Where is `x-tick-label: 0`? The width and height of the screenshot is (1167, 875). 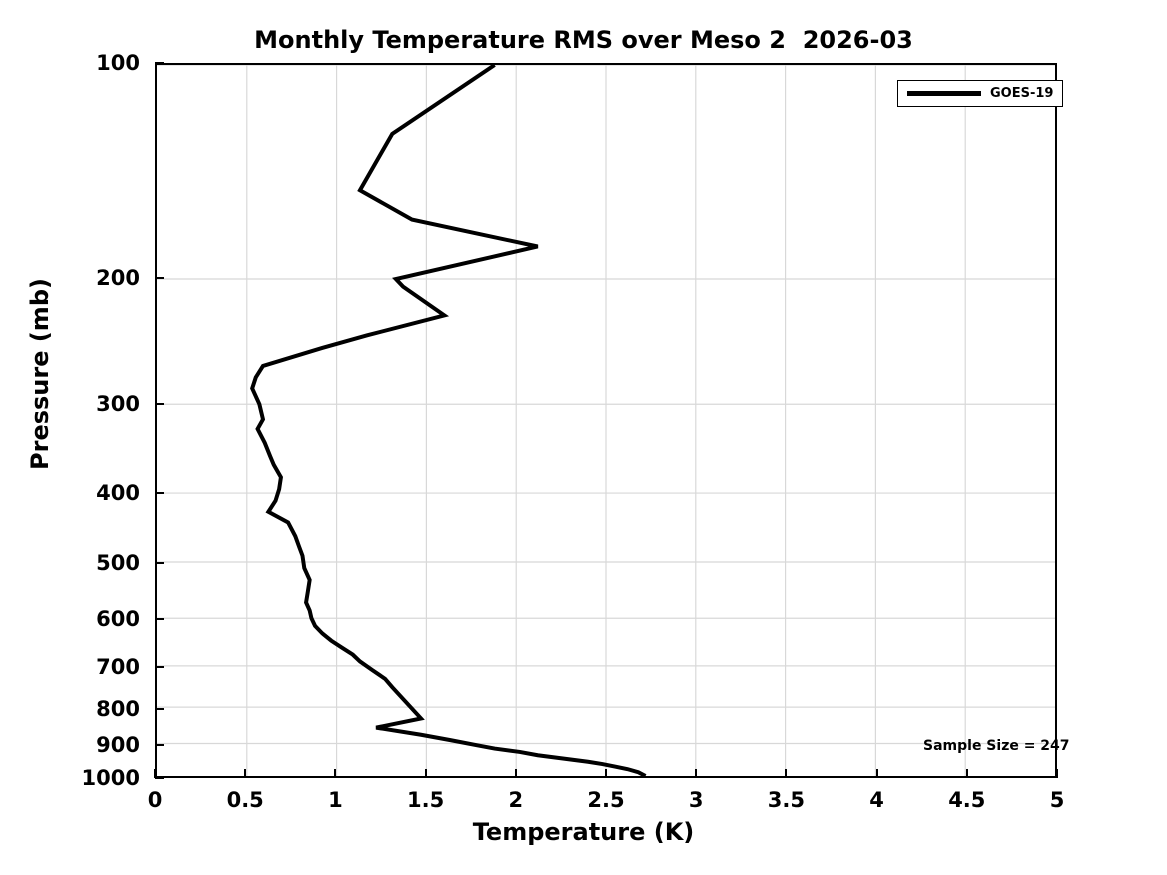 x-tick-label: 0 is located at coordinates (155, 800).